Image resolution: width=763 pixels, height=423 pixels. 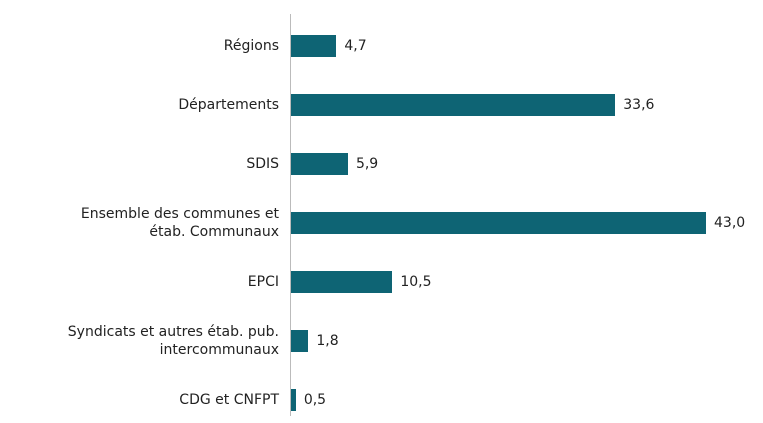 What do you see at coordinates (416, 282) in the screenshot?
I see `value-label: 10,5` at bounding box center [416, 282].